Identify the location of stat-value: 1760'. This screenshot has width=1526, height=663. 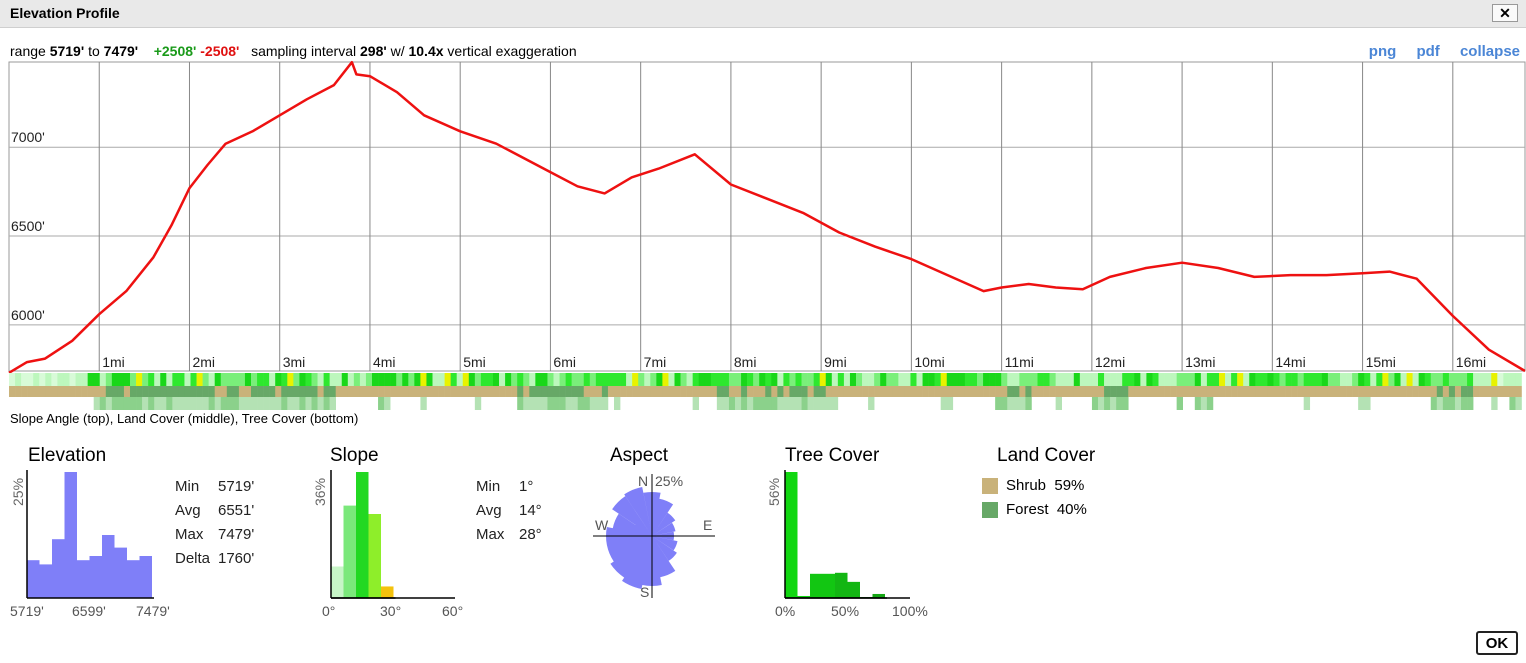
(236, 558).